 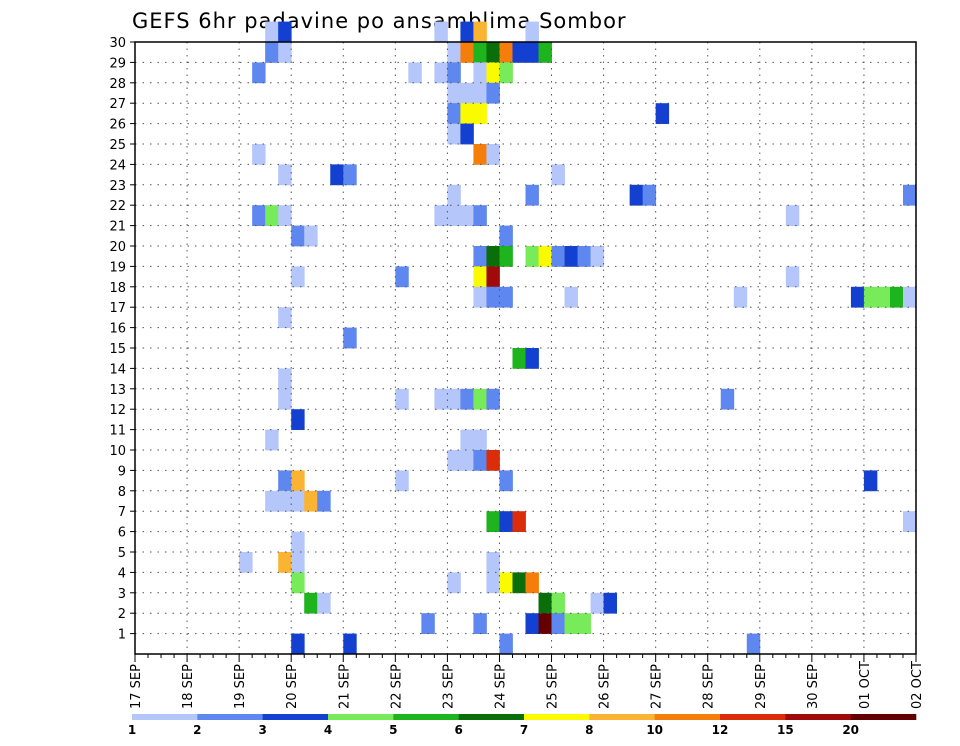 What do you see at coordinates (865, 685) in the screenshot?
I see `x-tick-label: 01 OCT` at bounding box center [865, 685].